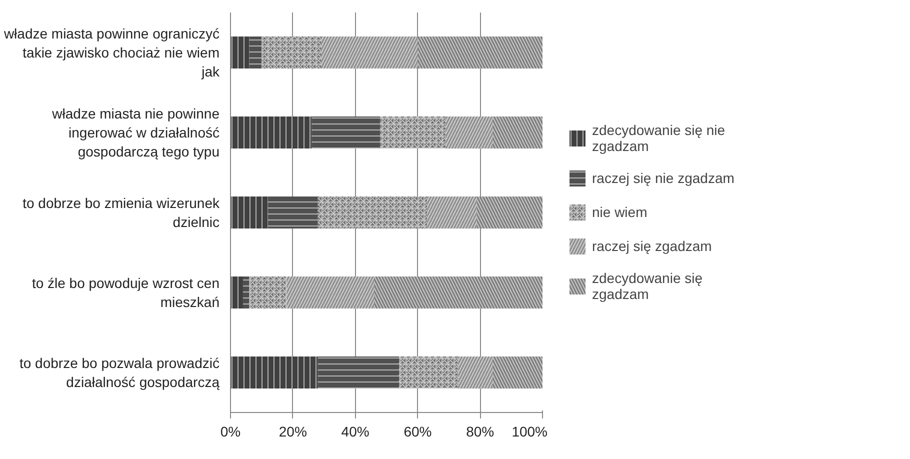  I want to click on x-tick-label: 0%, so click(230, 432).